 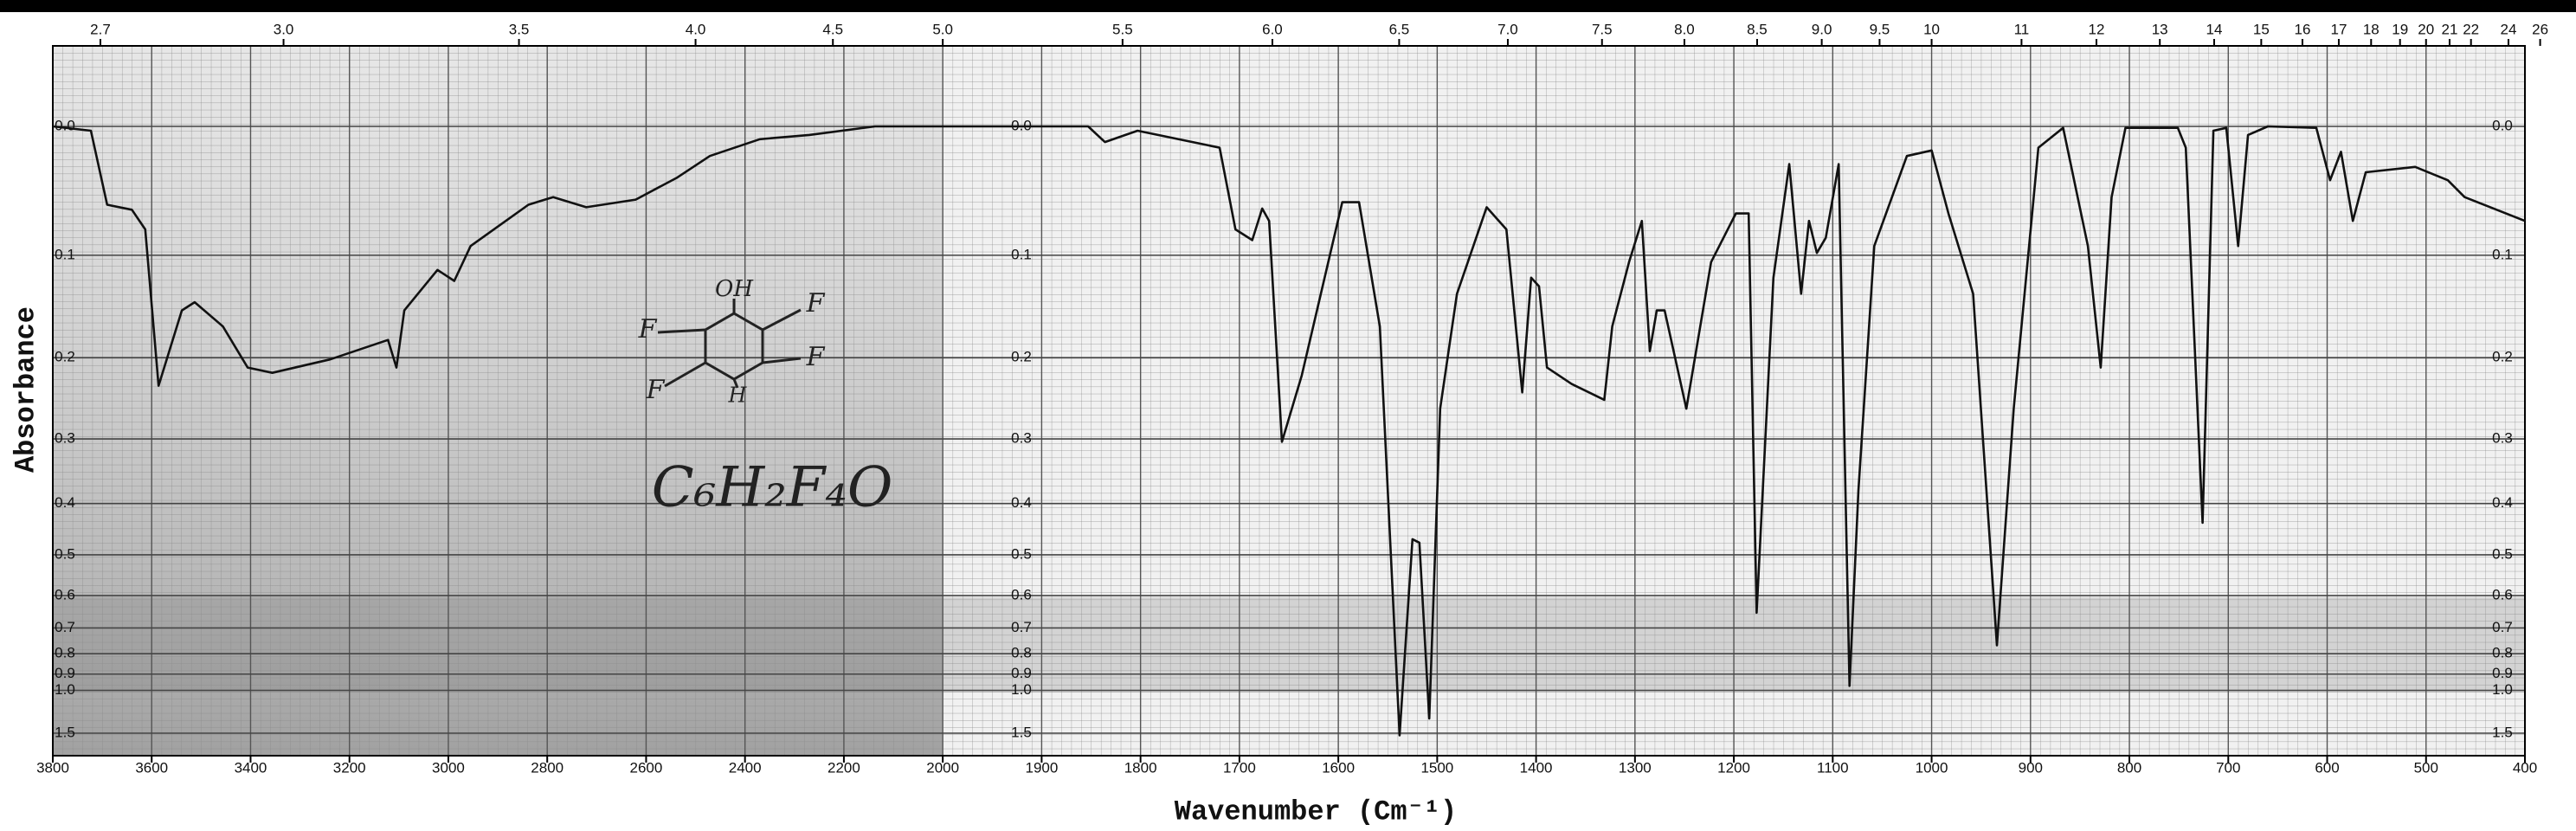 What do you see at coordinates (1684, 29) in the screenshot?
I see `top-tick-label: 8.0` at bounding box center [1684, 29].